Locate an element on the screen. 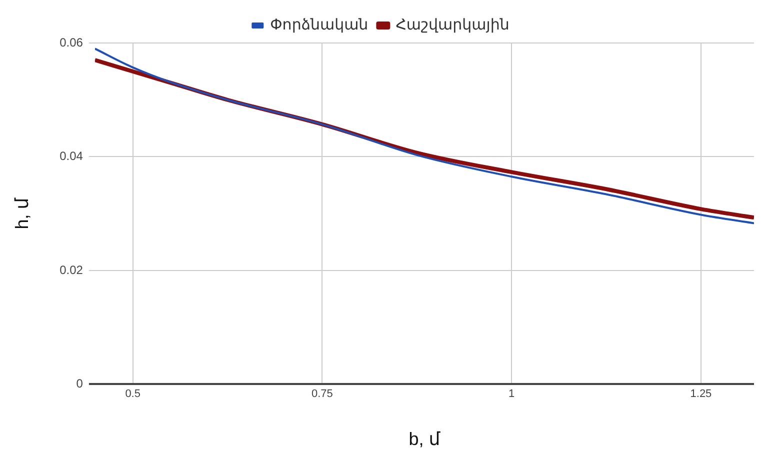 The image size is (766, 463). x-tick-label: 1 is located at coordinates (511, 394).